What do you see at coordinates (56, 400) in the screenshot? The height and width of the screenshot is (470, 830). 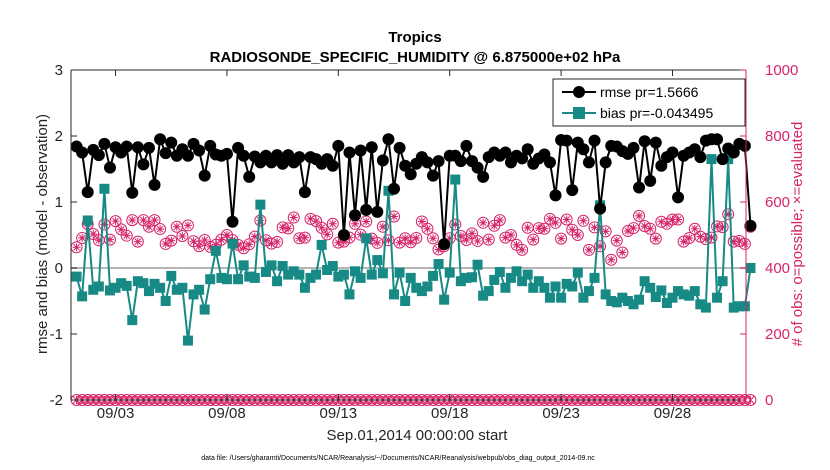 I see `y-tick-label: -2` at bounding box center [56, 400].